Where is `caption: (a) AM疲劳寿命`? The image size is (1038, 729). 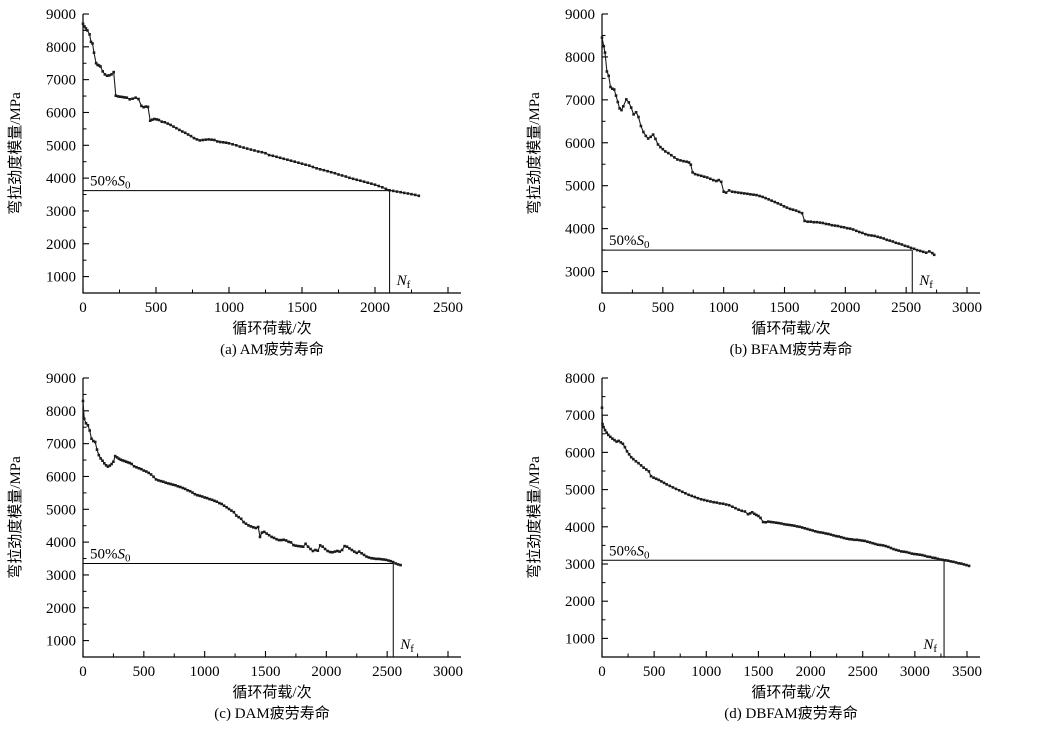
caption: (a) AM疲劳寿命 is located at coordinates (272, 349).